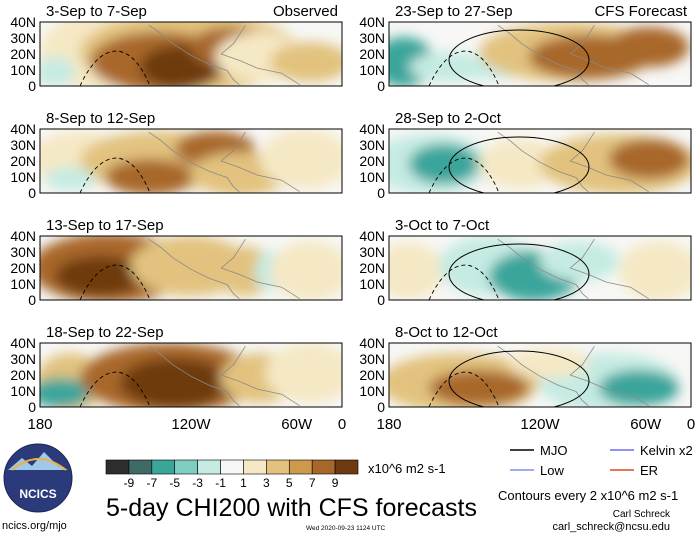 The width and height of the screenshot is (700, 536). I want to click on panel-title: 3-Sep to 7-Sep, so click(96, 11).